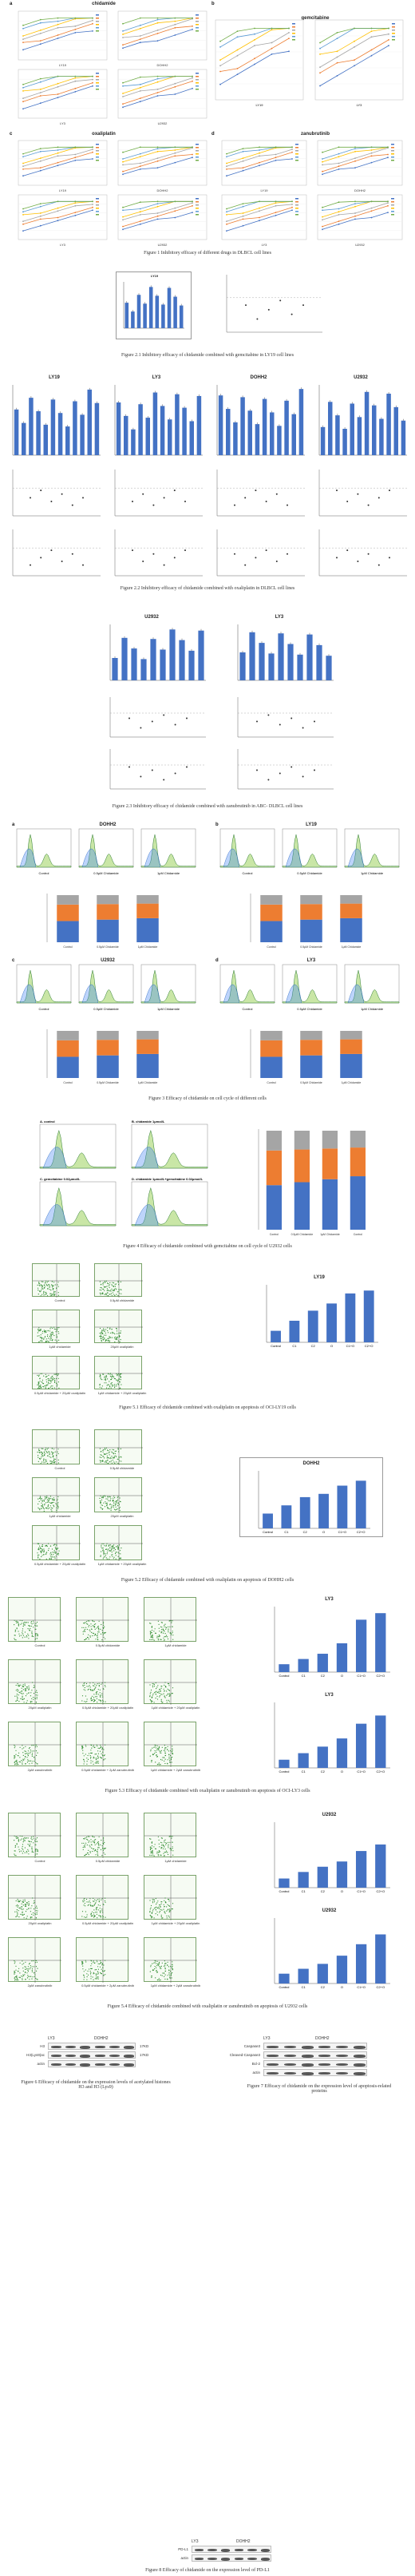 The height and width of the screenshot is (2576, 415). Describe the element at coordinates (82, 434) in the screenshot. I see `f22-0-bar` at that location.